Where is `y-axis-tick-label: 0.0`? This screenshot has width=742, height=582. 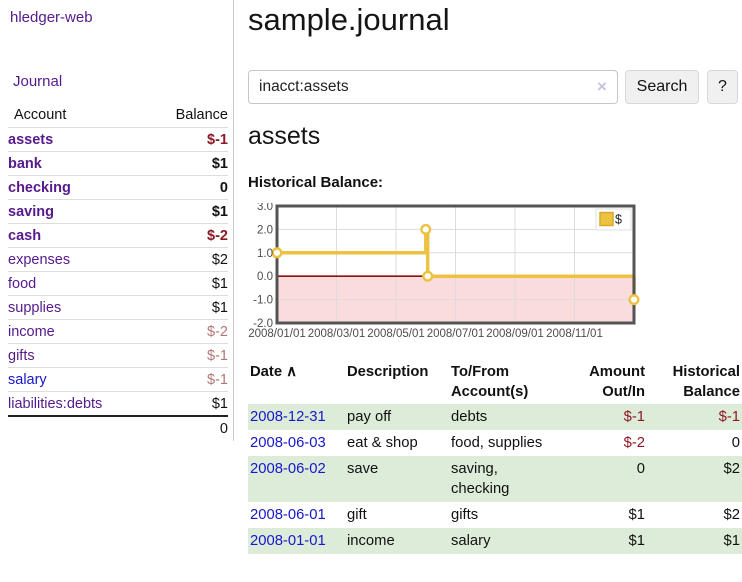
y-axis-tick-label: 0.0 is located at coordinates (265, 277).